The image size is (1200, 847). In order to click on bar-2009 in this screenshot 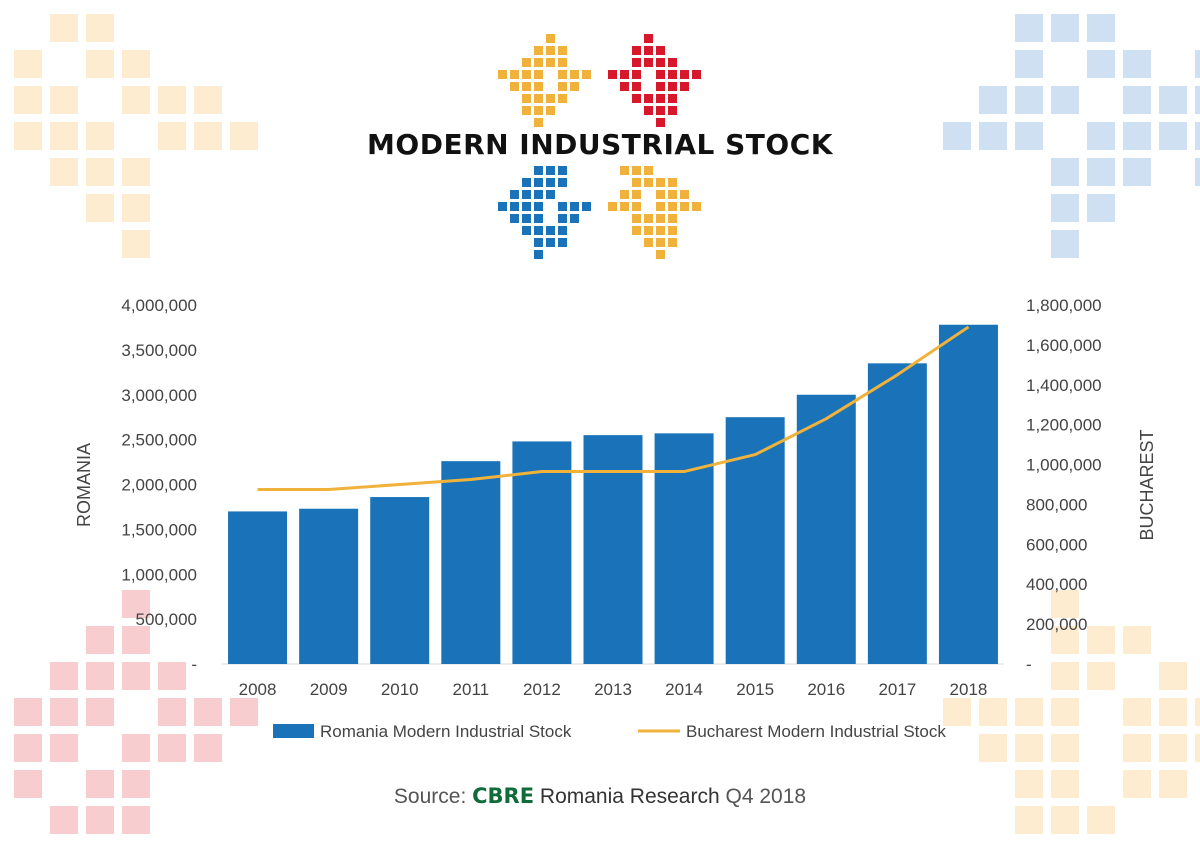, I will do `click(329, 586)`.